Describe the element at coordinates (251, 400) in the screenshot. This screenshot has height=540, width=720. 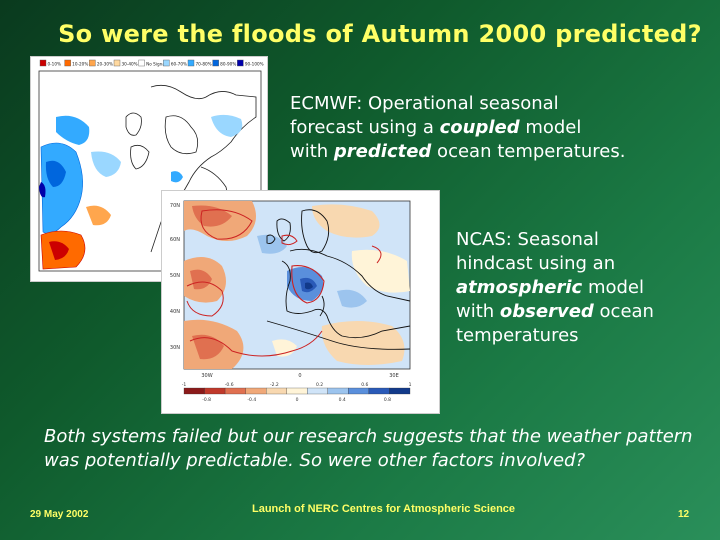
I see `ncas-colorbar-label-bottom: -0.4` at that location.